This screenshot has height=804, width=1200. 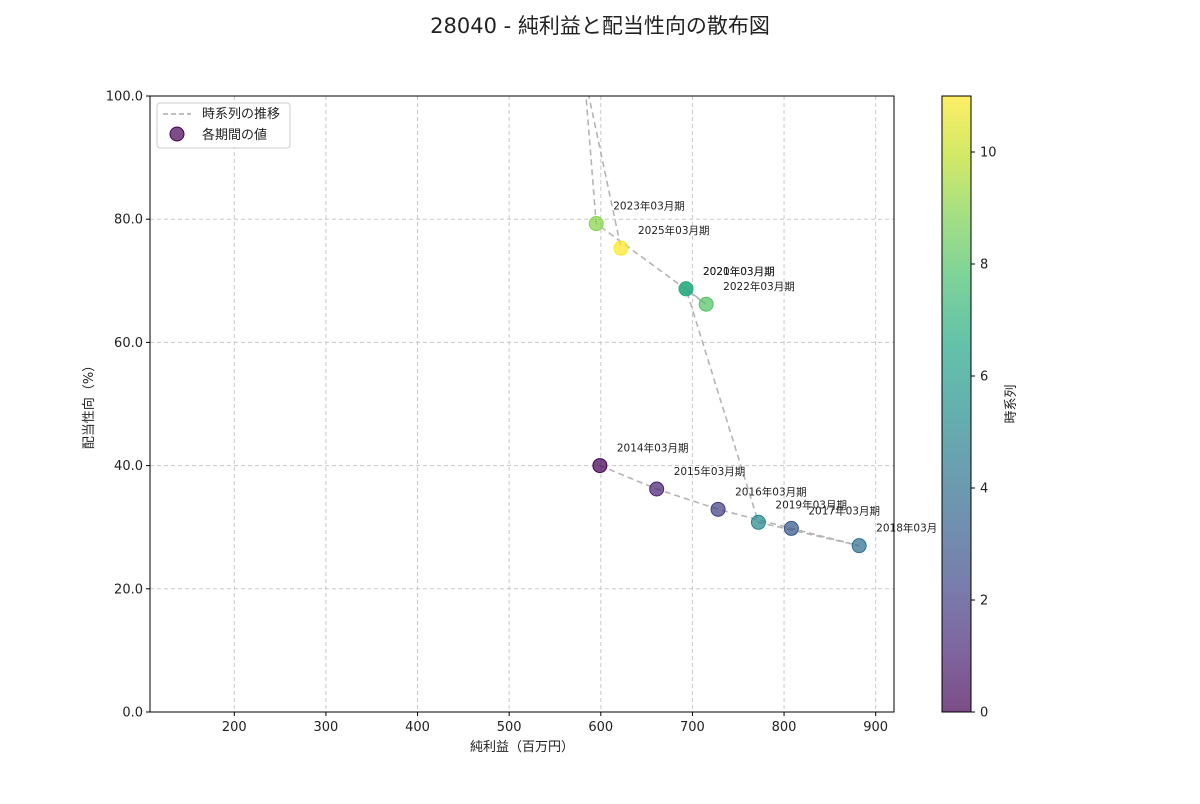 I want to click on colorbar-label: 時系列, so click(x=1011, y=403).